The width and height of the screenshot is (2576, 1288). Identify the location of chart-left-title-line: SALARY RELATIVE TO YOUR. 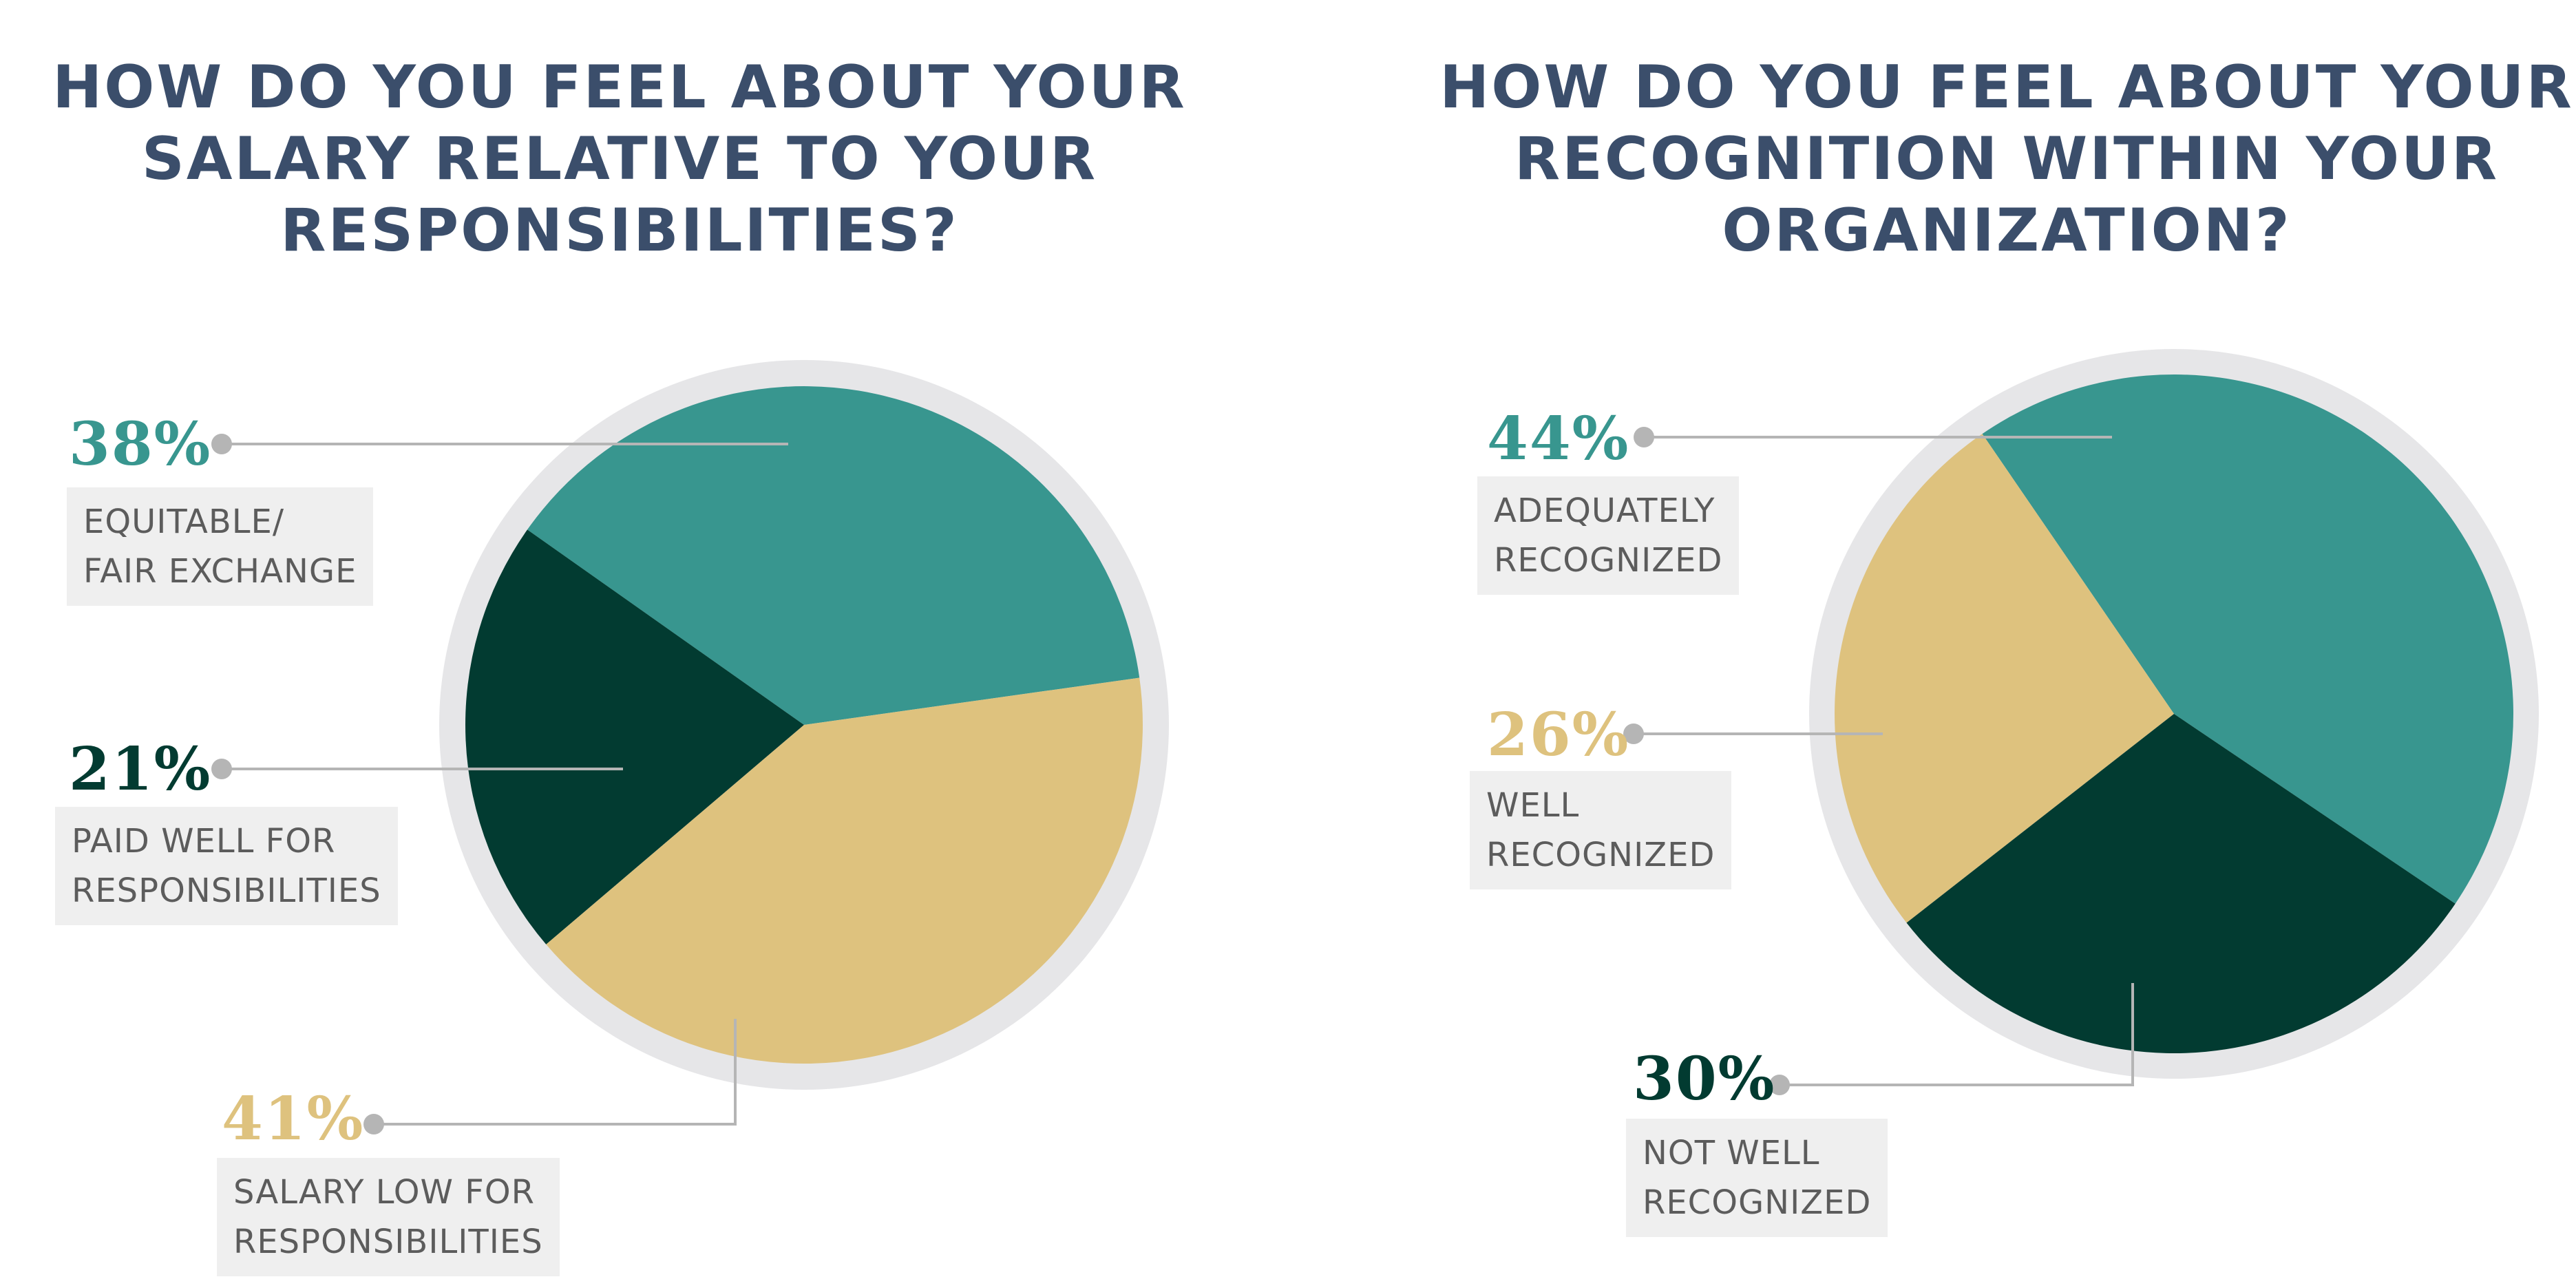
(620, 159).